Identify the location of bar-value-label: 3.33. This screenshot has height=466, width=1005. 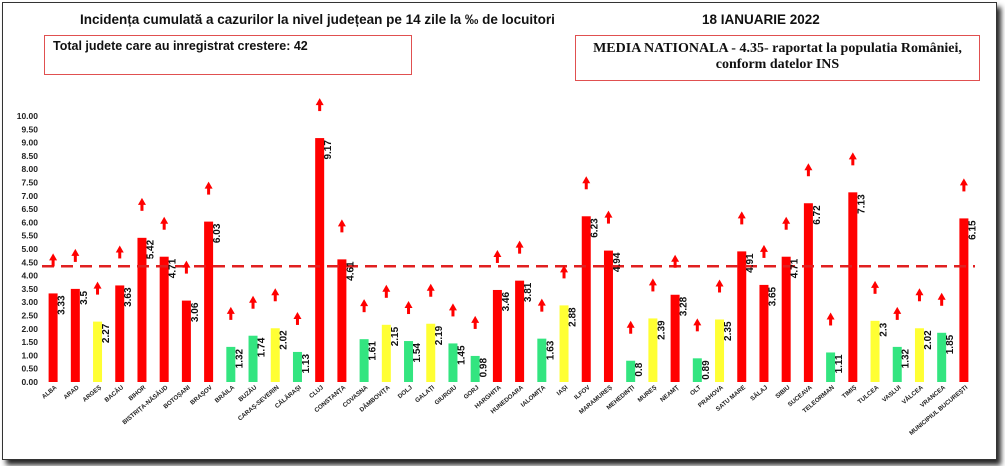
(62, 305).